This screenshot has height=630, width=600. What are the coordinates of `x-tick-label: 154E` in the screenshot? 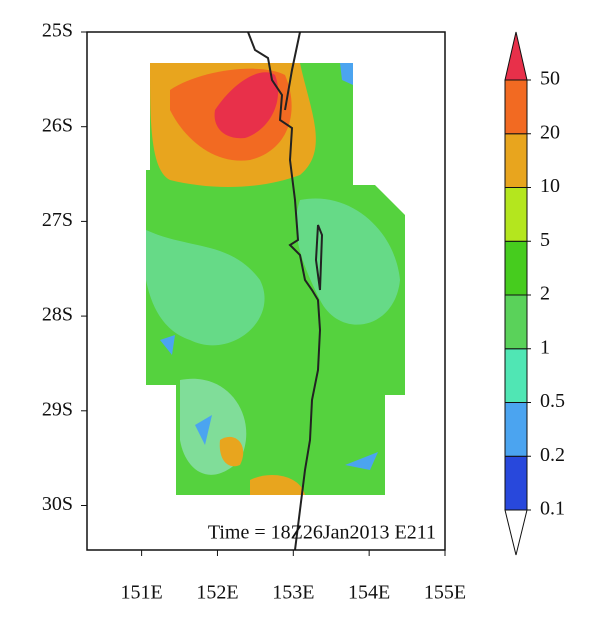 It's located at (369, 593).